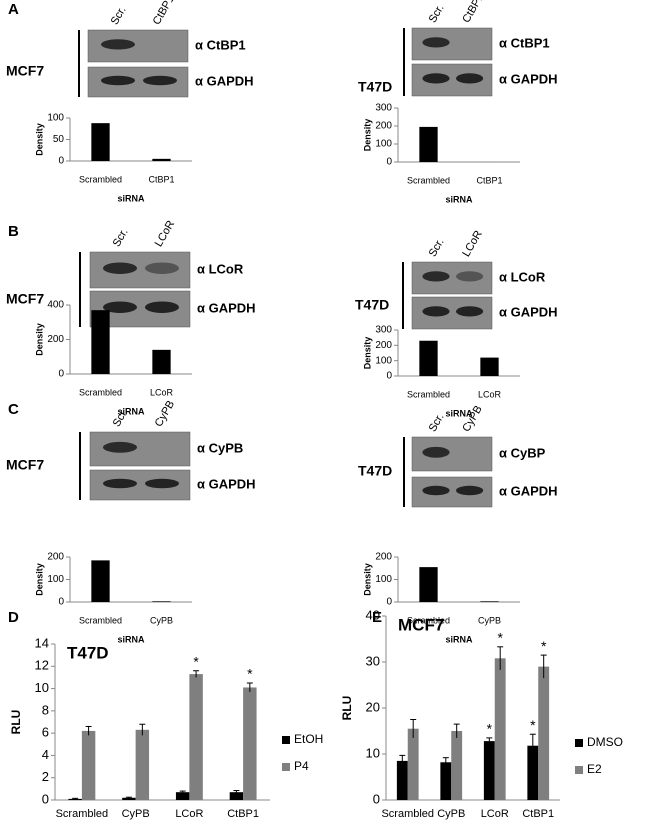 This screenshot has width=656, height=821. I want to click on antibody-label: α CyPB, so click(220, 447).